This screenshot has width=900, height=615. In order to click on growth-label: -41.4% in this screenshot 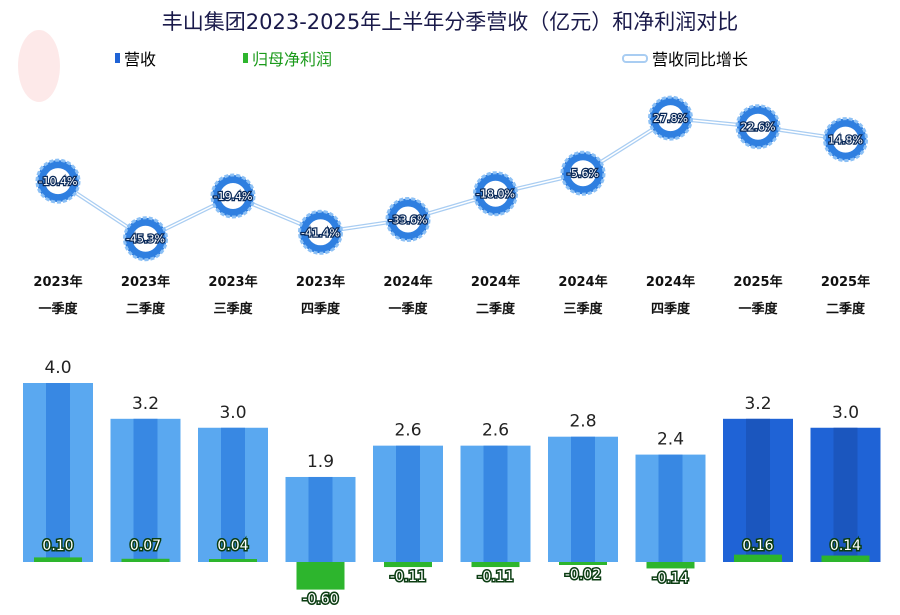, I will do `click(320, 232)`.